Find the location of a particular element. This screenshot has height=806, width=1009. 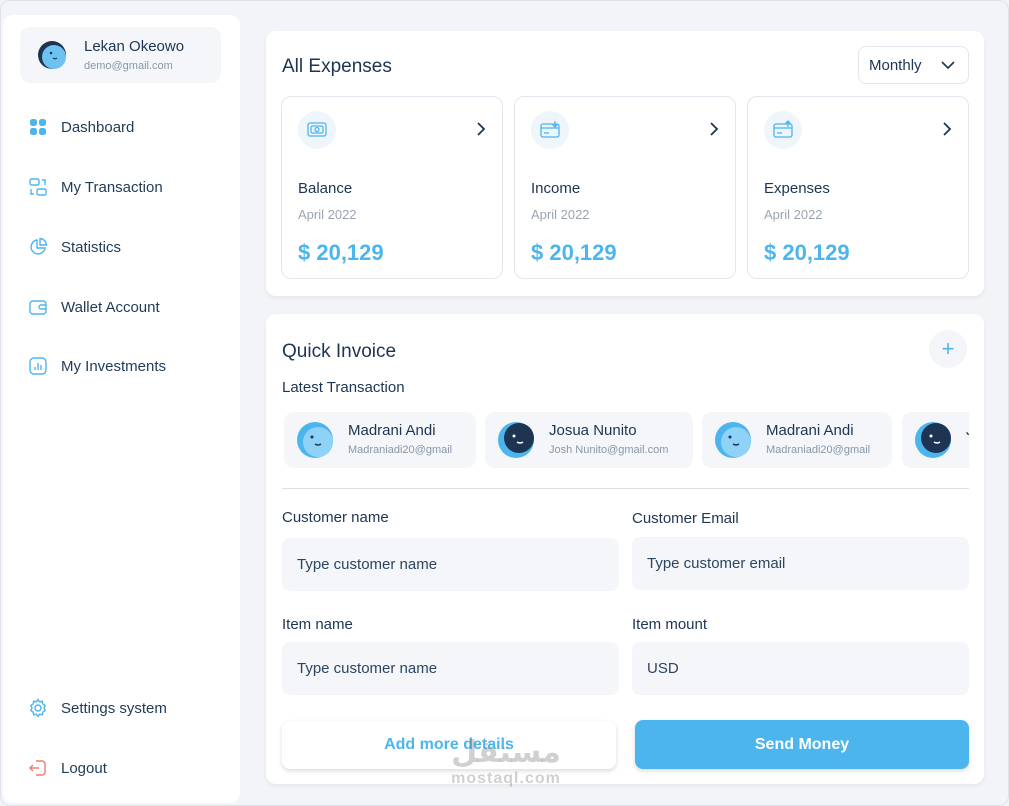

item-mount-input is located at coordinates (800, 668).